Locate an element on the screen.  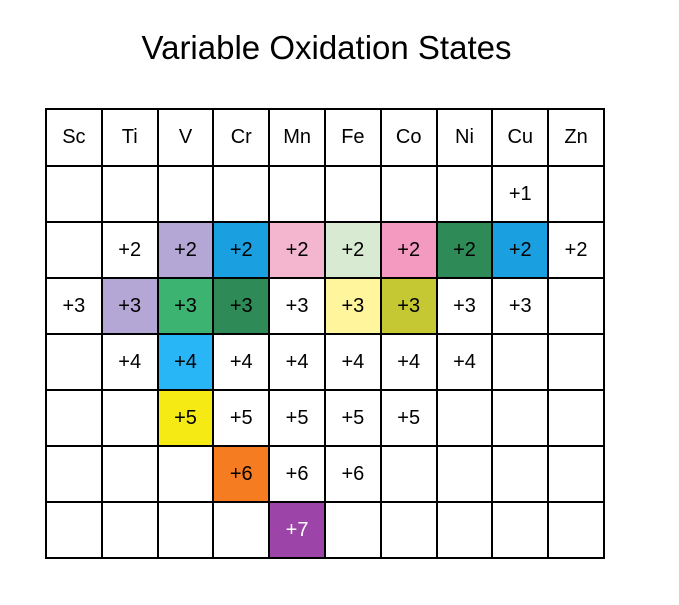
state-cell-mn: +6 is located at coordinates (297, 474).